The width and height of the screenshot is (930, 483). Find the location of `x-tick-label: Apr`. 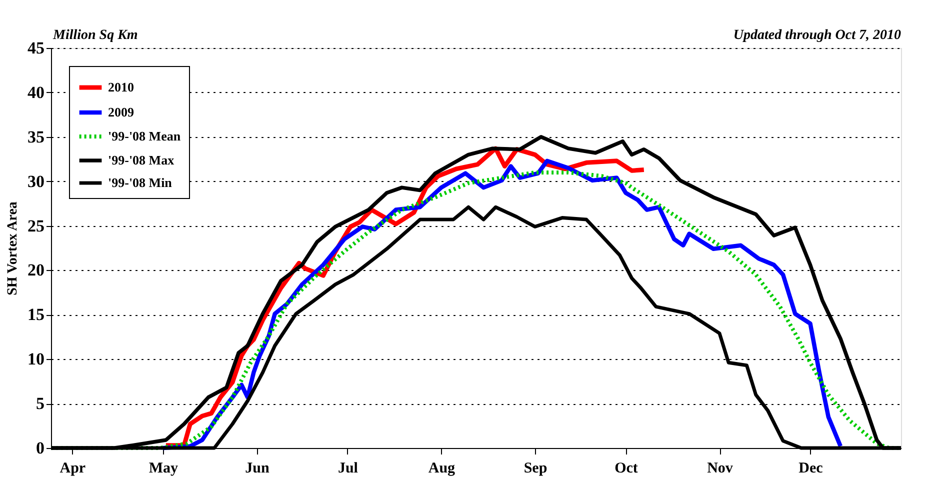

x-tick-label: Apr is located at coordinates (73, 468).